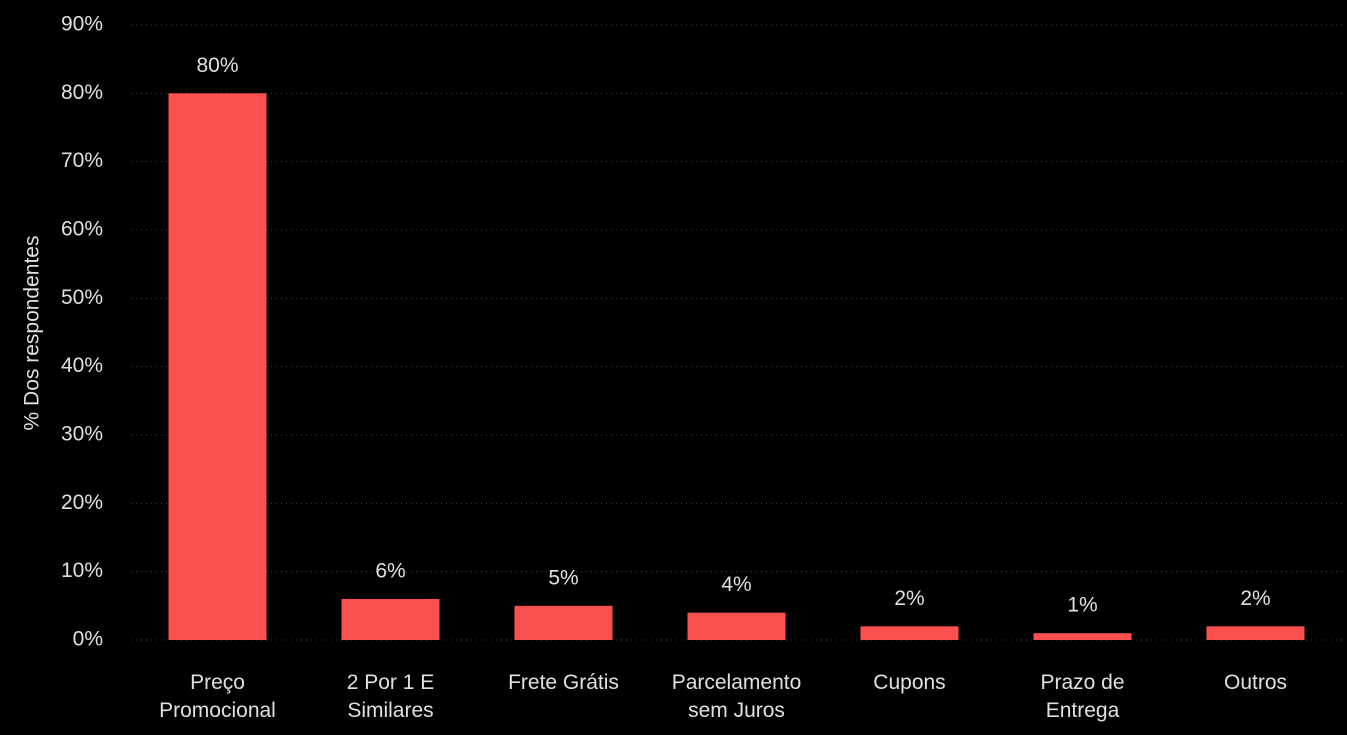 The width and height of the screenshot is (1347, 735). Describe the element at coordinates (1082, 696) in the screenshot. I see `x-tick-label: Prazo de Entrega` at that location.